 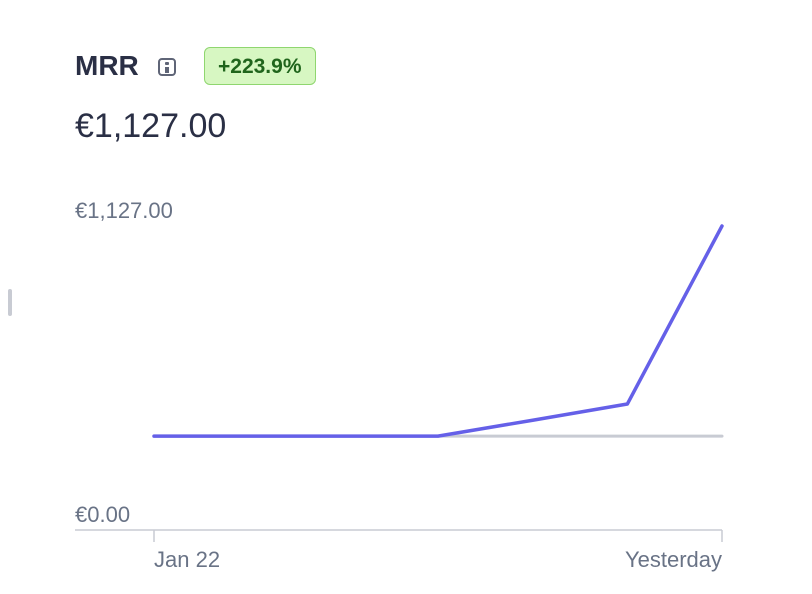 What do you see at coordinates (107, 65) in the screenshot?
I see `widget-title: MRR` at bounding box center [107, 65].